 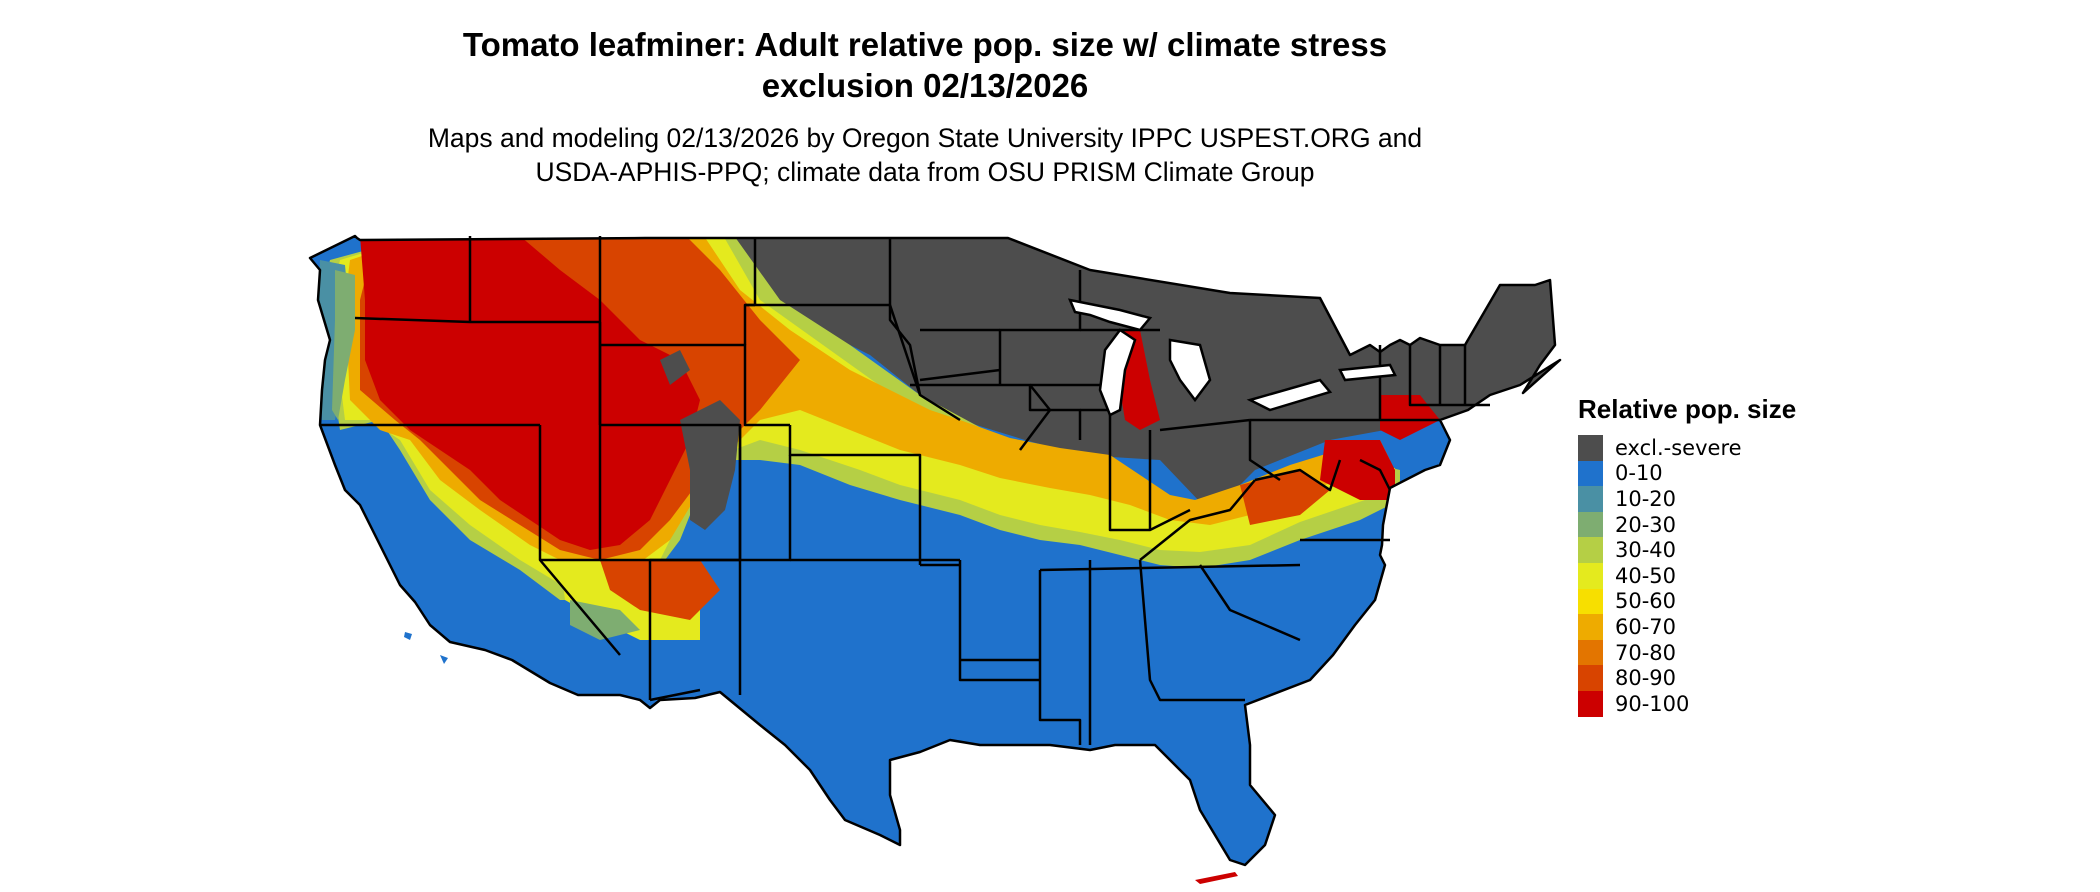 What do you see at coordinates (821, 758) in the screenshot?
I see `coastal-islands` at bounding box center [821, 758].